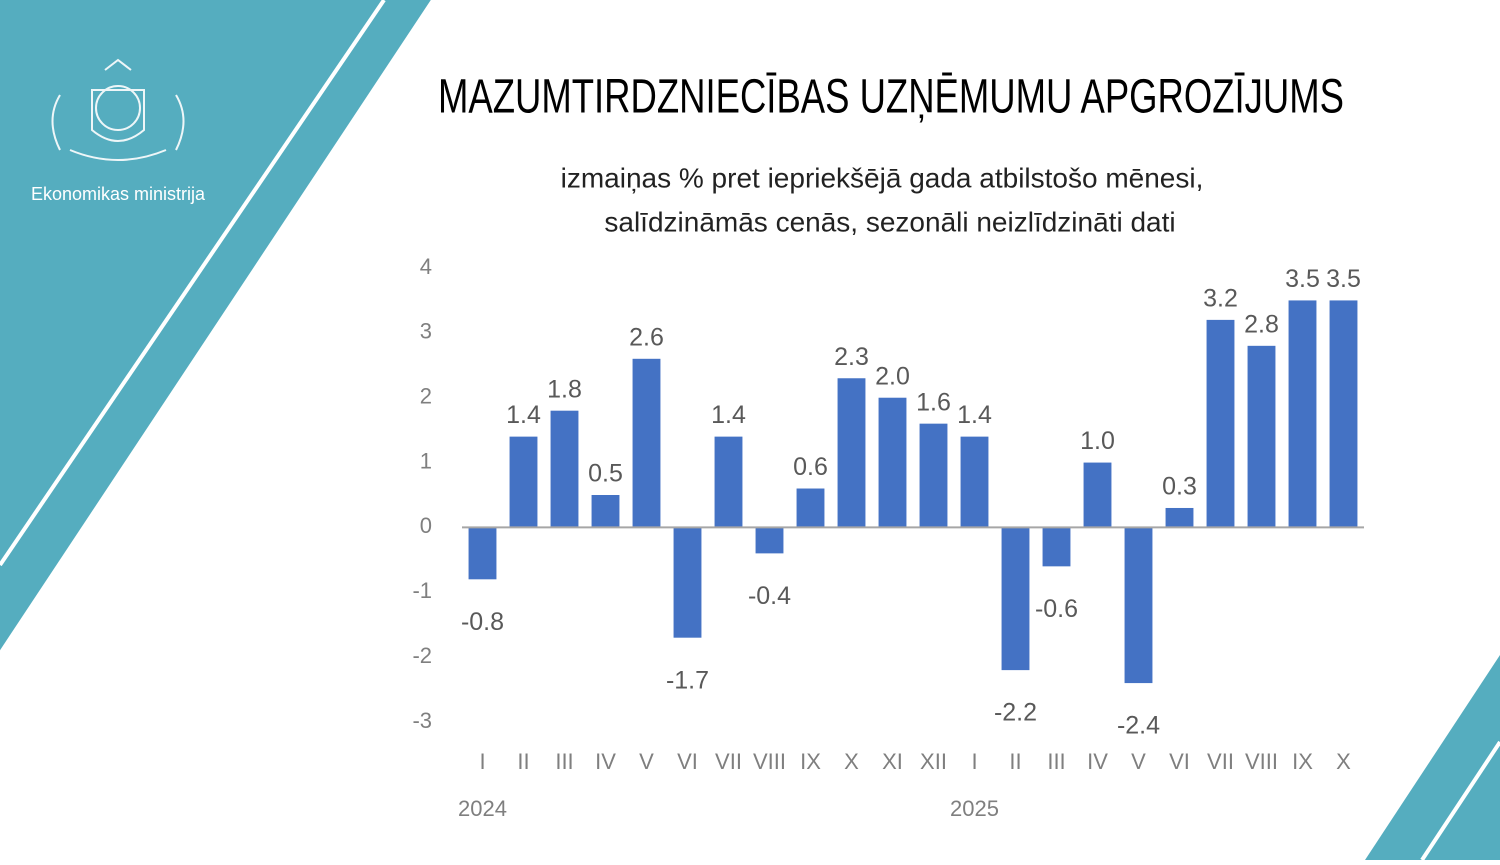 The image size is (1500, 865). I want to click on y-tick-label: -1, so click(422, 590).